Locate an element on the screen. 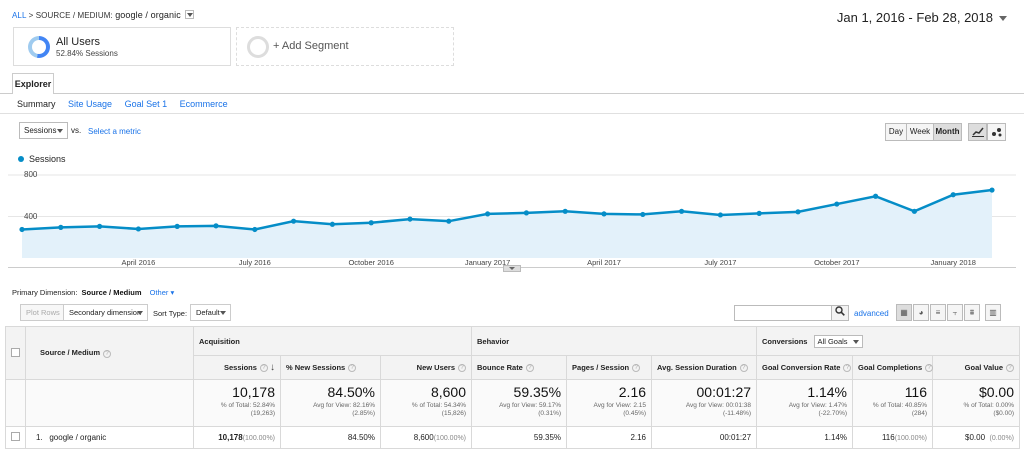 Image resolution: width=1024 pixels, height=451 pixels. collapse-chart-handle is located at coordinates (512, 268).